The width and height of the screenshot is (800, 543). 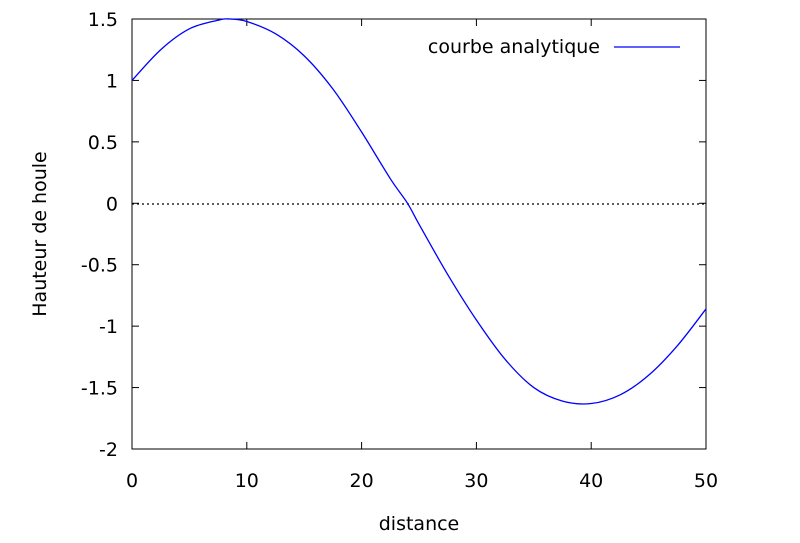 I want to click on x-tick-label: 10, so click(x=247, y=481).